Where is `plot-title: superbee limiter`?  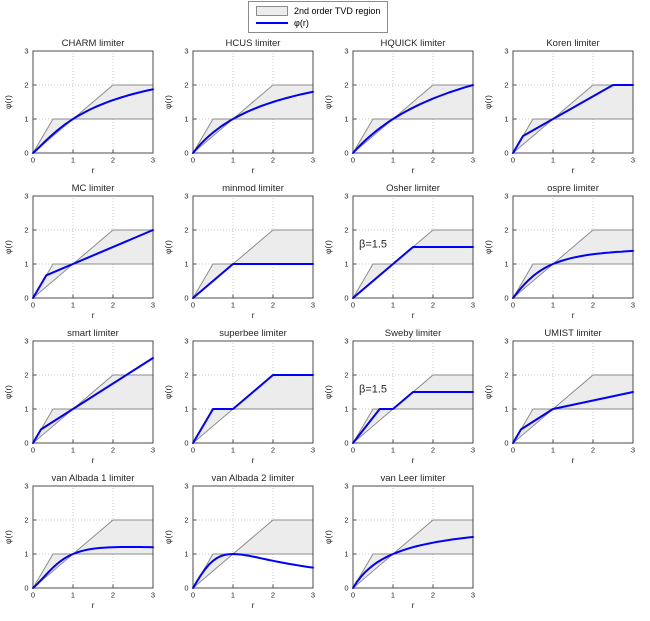 plot-title: superbee limiter is located at coordinates (253, 333).